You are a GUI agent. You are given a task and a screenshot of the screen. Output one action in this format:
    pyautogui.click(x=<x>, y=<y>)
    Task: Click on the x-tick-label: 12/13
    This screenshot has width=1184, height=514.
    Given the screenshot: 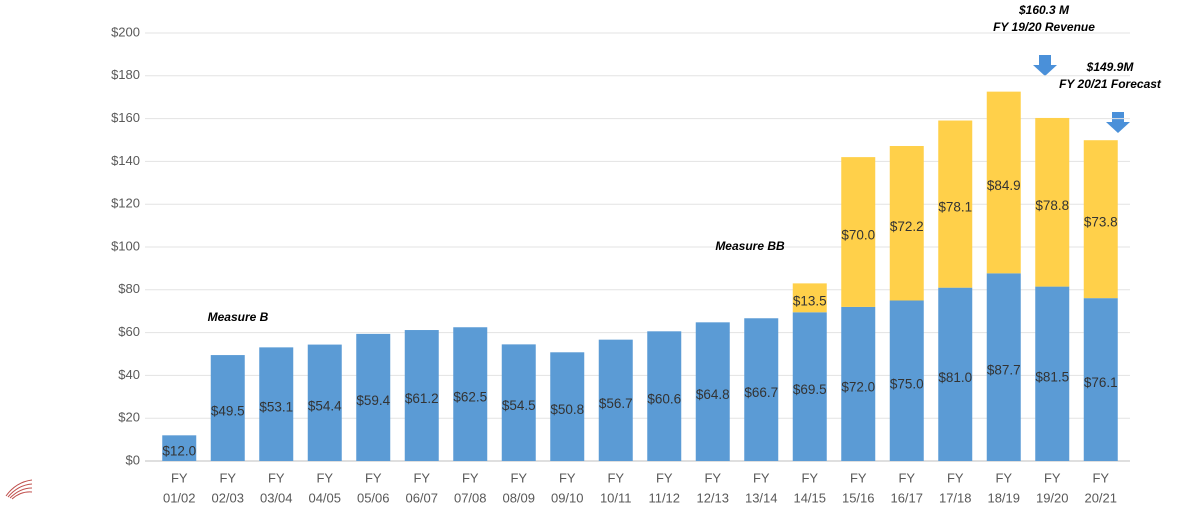 What is the action you would take?
    pyautogui.click(x=712, y=497)
    